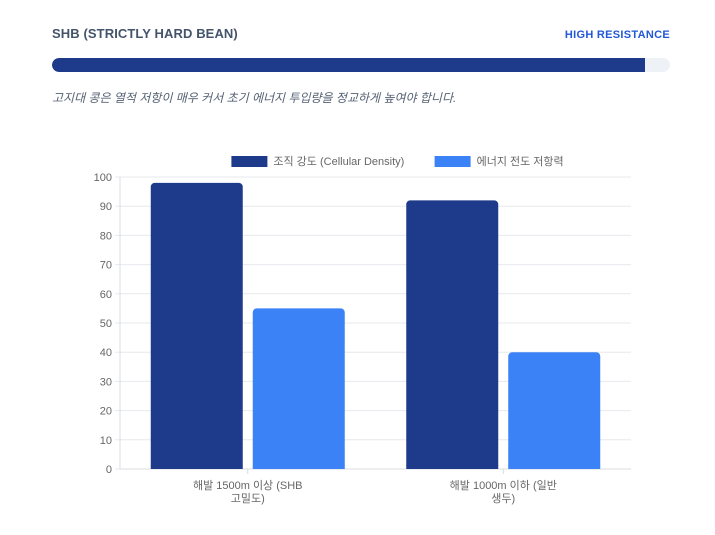 This screenshot has width=715, height=535. Describe the element at coordinates (106, 382) in the screenshot. I see `y-tick-label: 30` at that location.